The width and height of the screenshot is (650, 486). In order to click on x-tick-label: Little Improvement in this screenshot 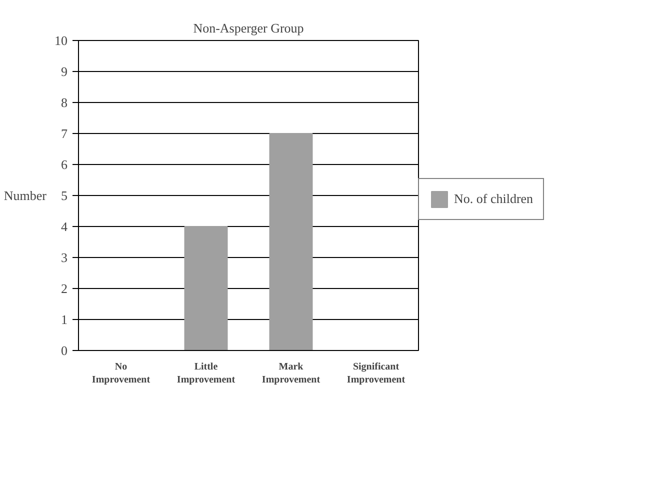, I will do `click(206, 374)`.